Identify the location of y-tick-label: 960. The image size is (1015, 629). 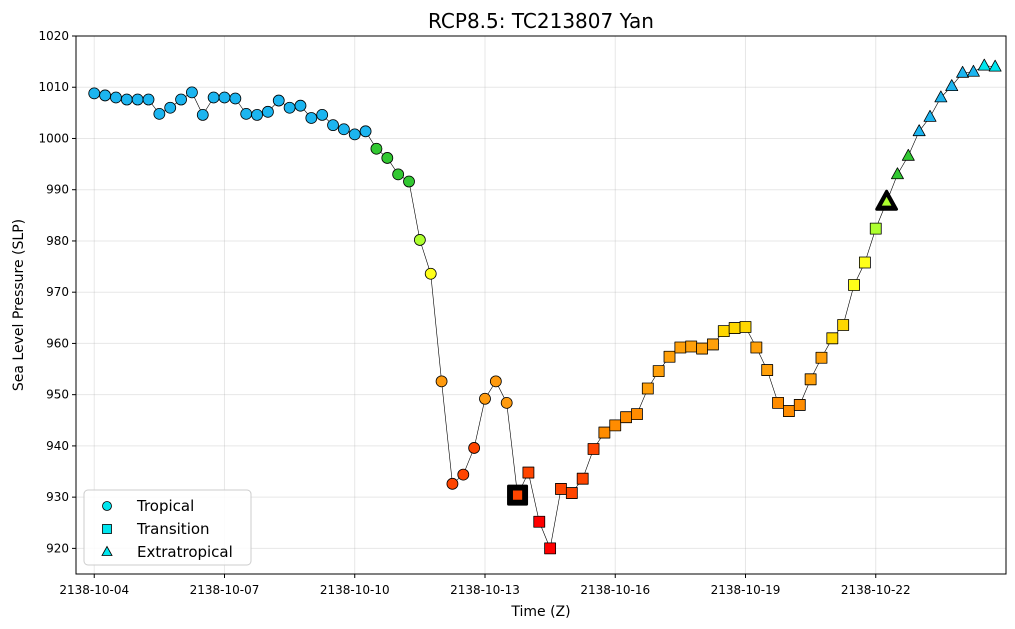
(57, 343).